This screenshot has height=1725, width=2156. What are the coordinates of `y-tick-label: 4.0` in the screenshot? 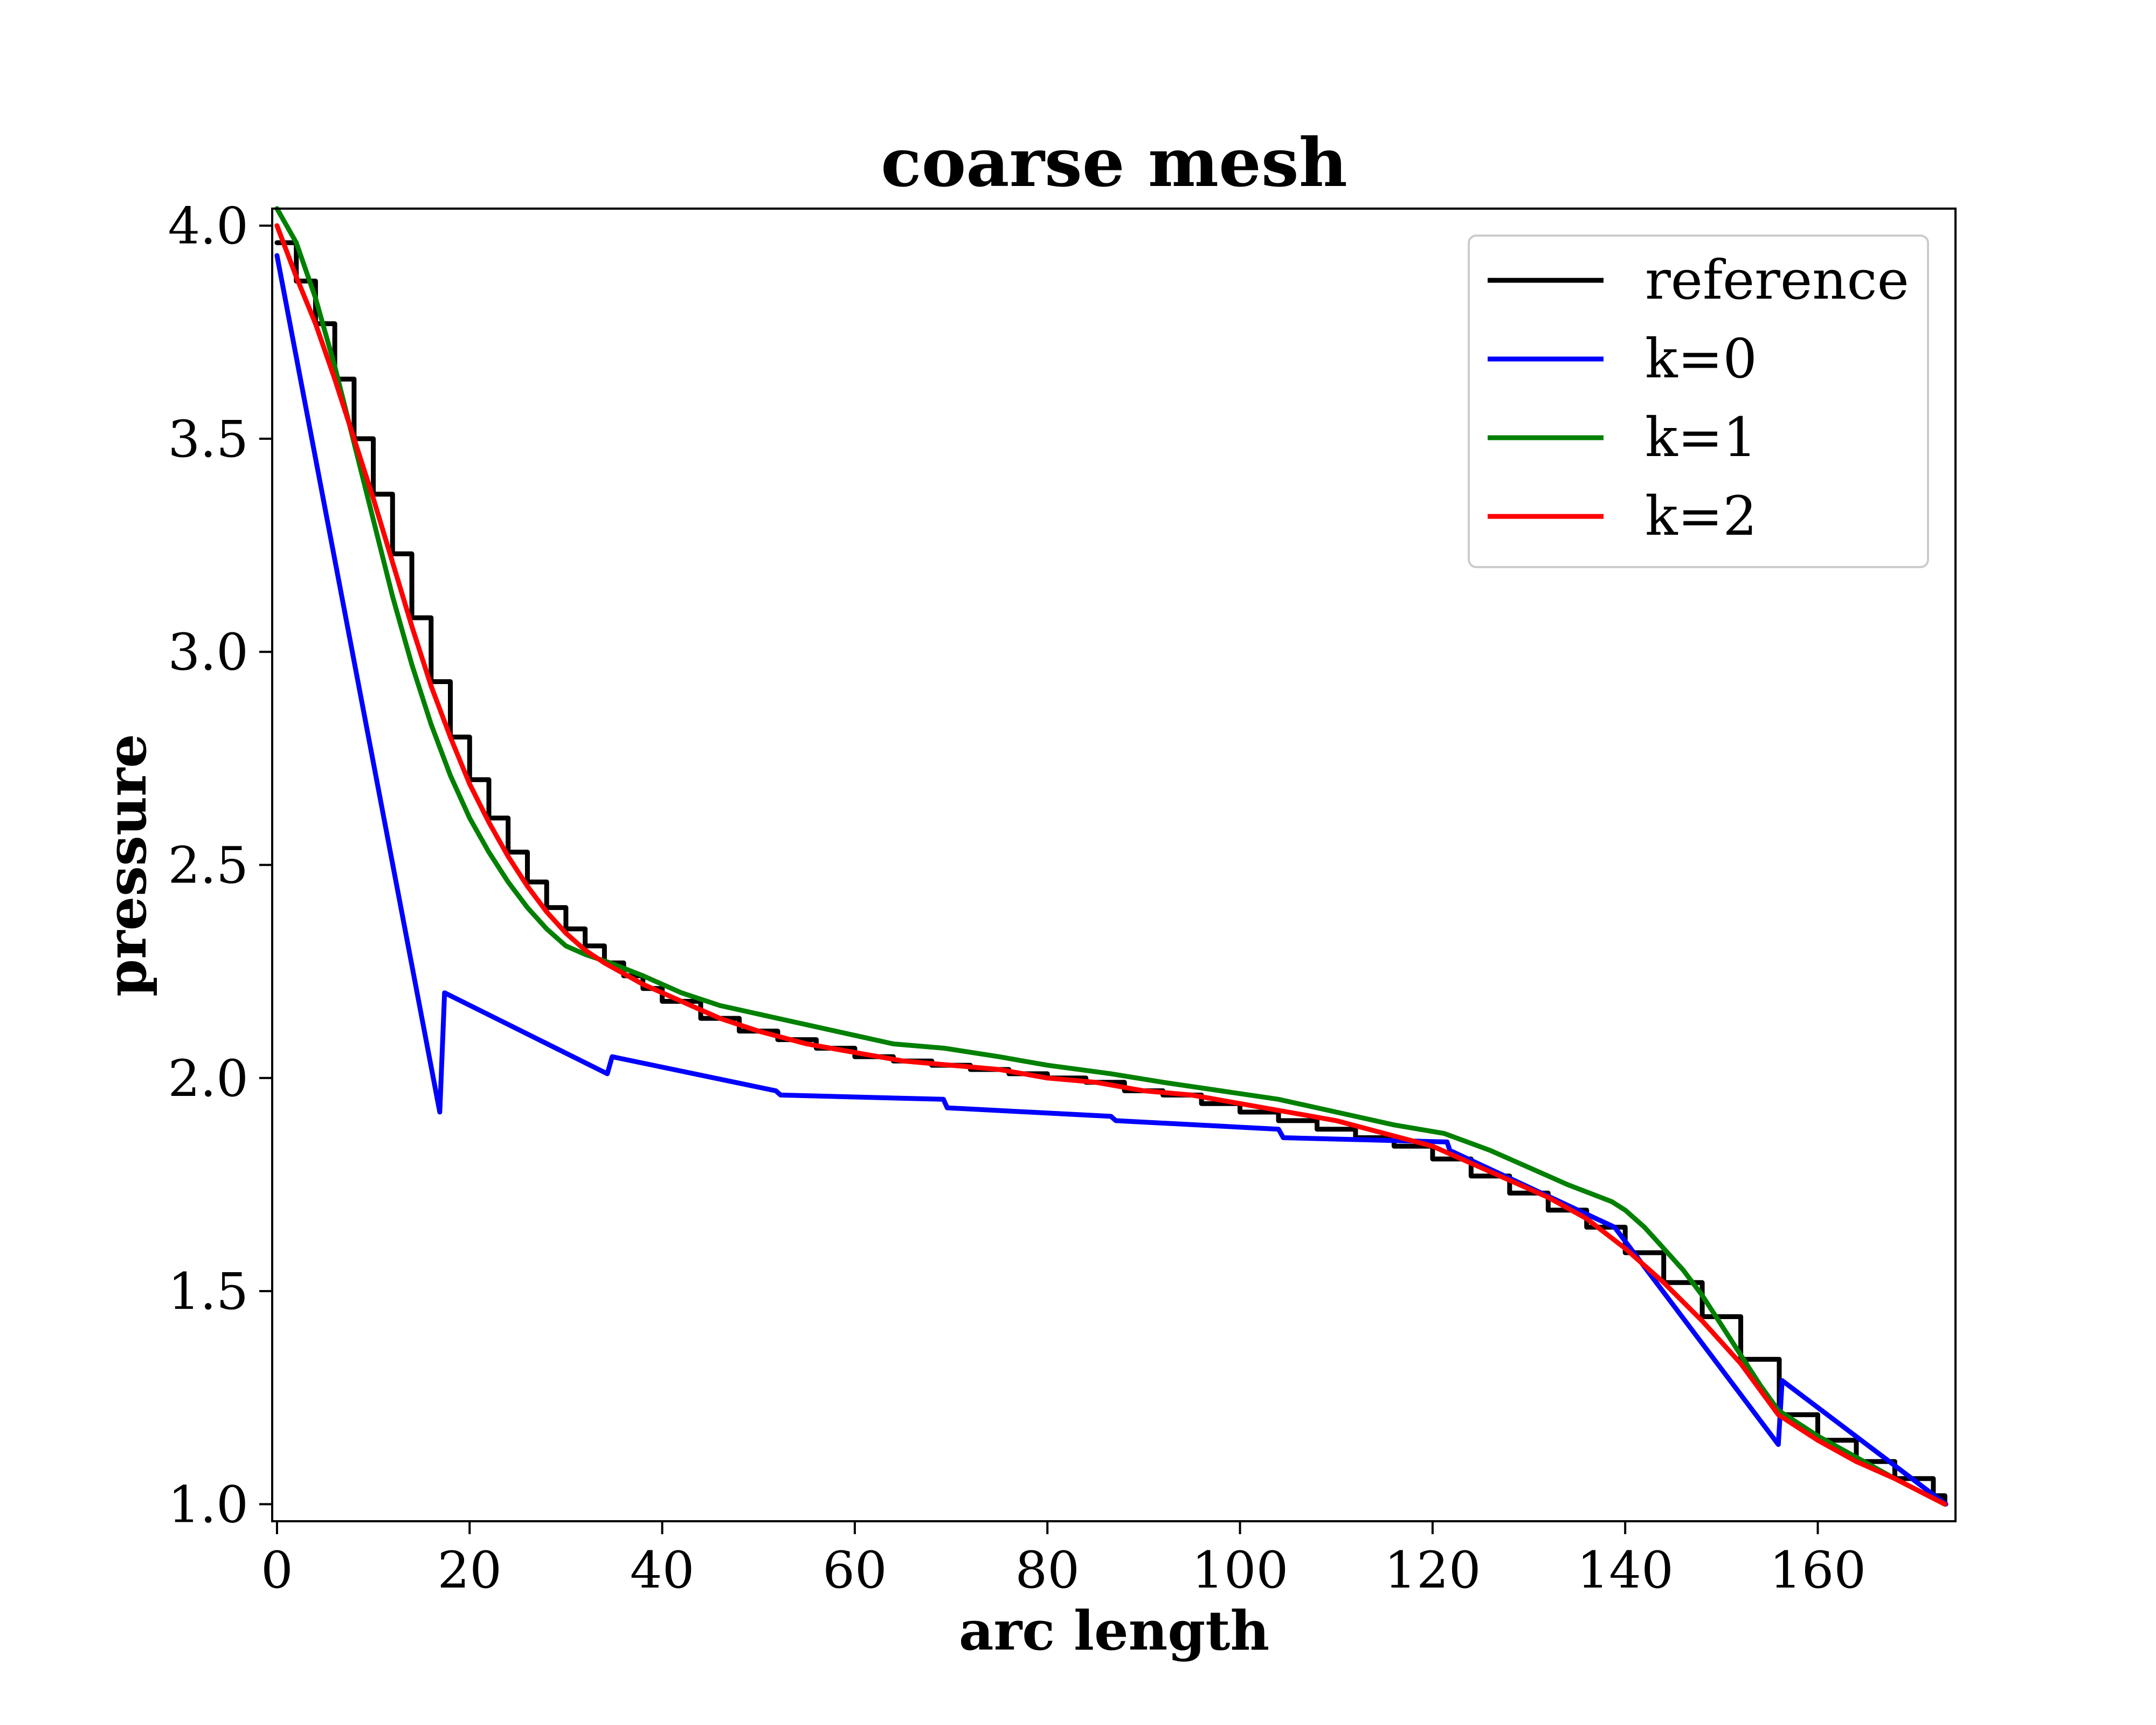 It's located at (208, 226).